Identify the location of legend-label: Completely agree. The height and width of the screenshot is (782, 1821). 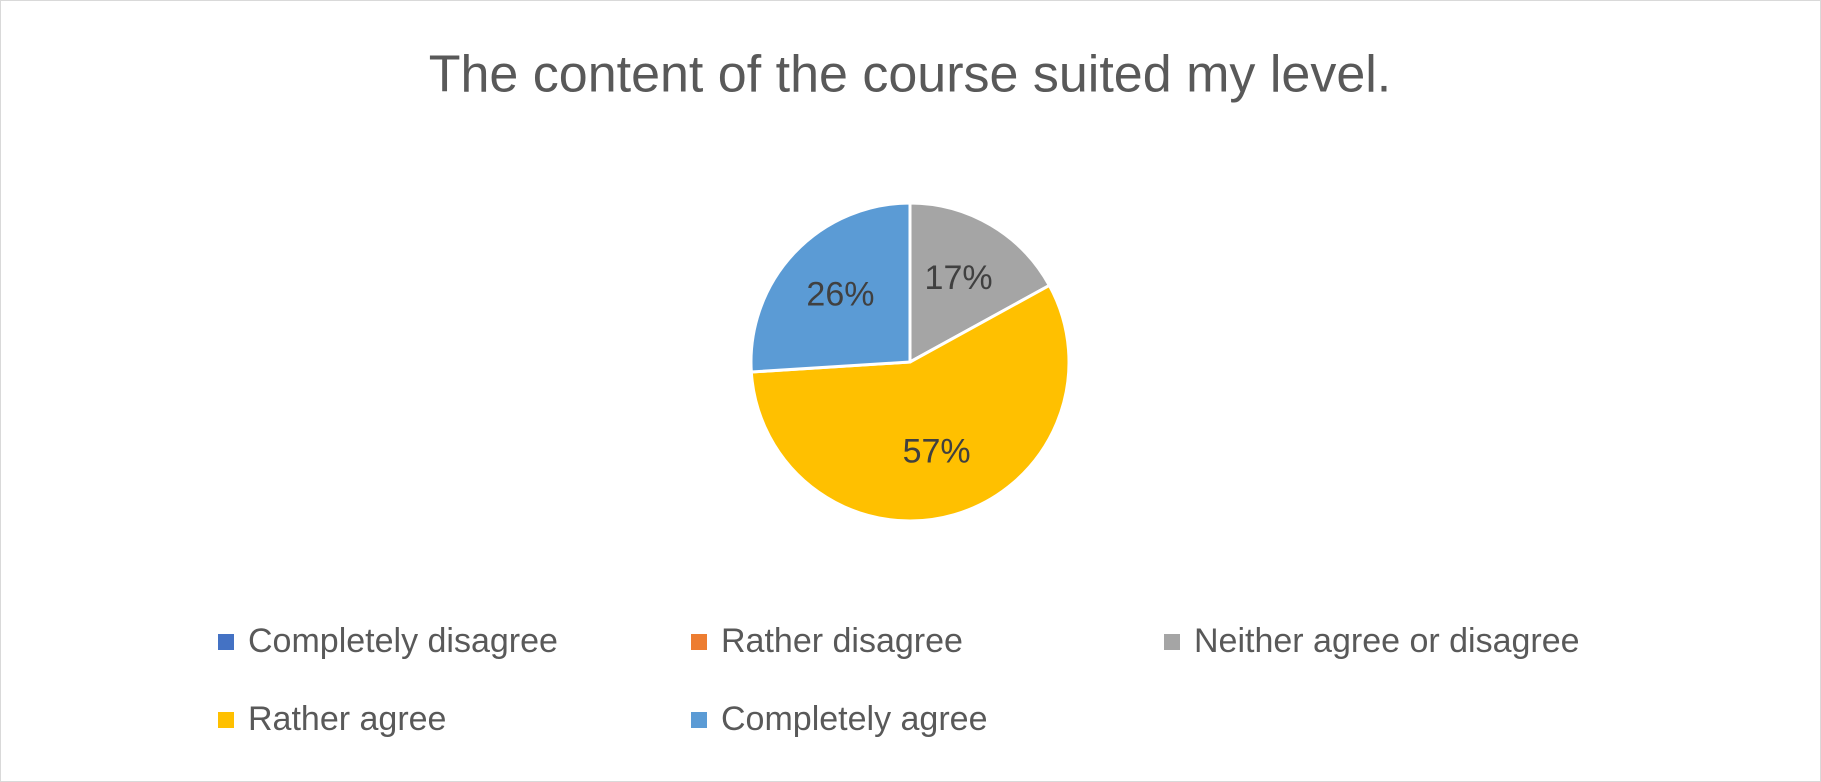
(854, 719).